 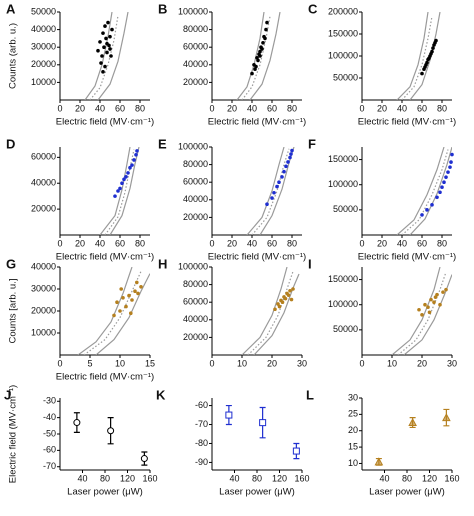 What do you see at coordinates (232, 108) in the screenshot?
I see `x-tick-label: 20` at bounding box center [232, 108].